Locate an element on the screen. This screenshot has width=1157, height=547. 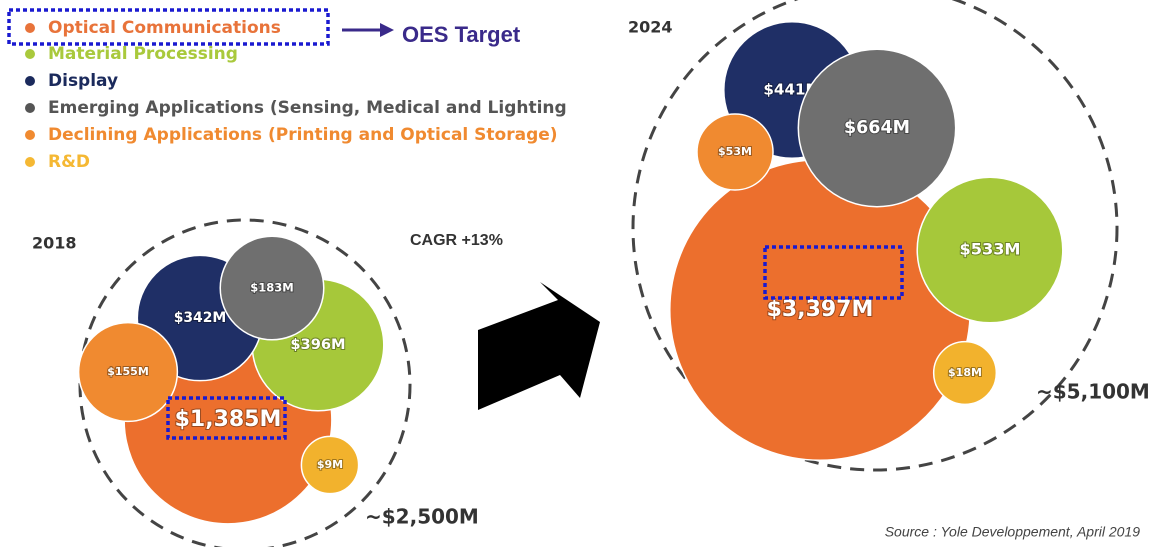
cagr-label: CAGR +13% is located at coordinates (456, 240).